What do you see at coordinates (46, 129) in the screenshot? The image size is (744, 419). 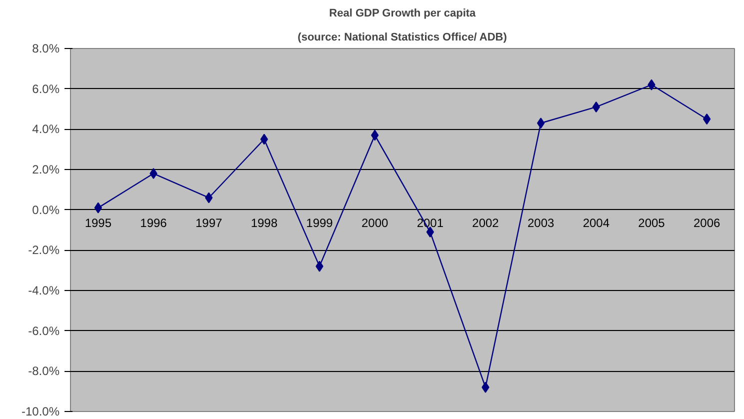 I see `y-tick-label: 4.0%` at bounding box center [46, 129].